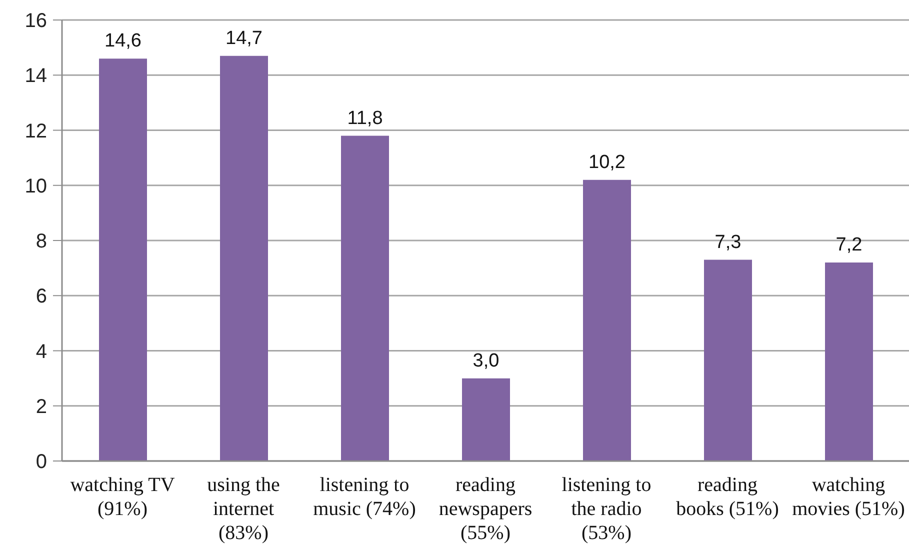 Image resolution: width=909 pixels, height=552 pixels. What do you see at coordinates (365, 118) in the screenshot?
I see `data-label: 11,8` at bounding box center [365, 118].